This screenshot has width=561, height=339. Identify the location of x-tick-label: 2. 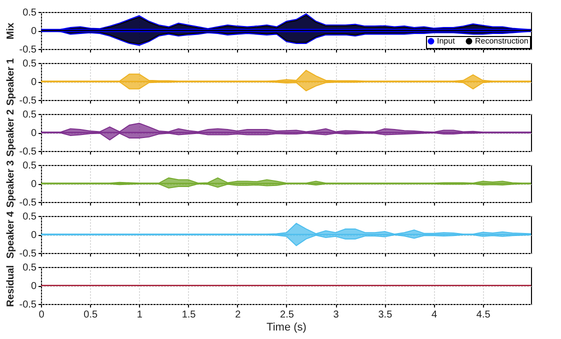
(238, 315).